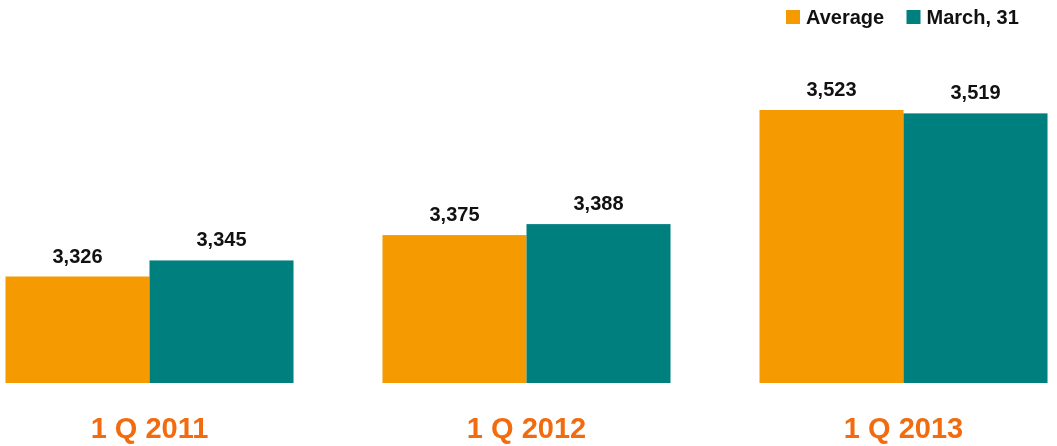  I want to click on legend-label: Average, so click(845, 17).